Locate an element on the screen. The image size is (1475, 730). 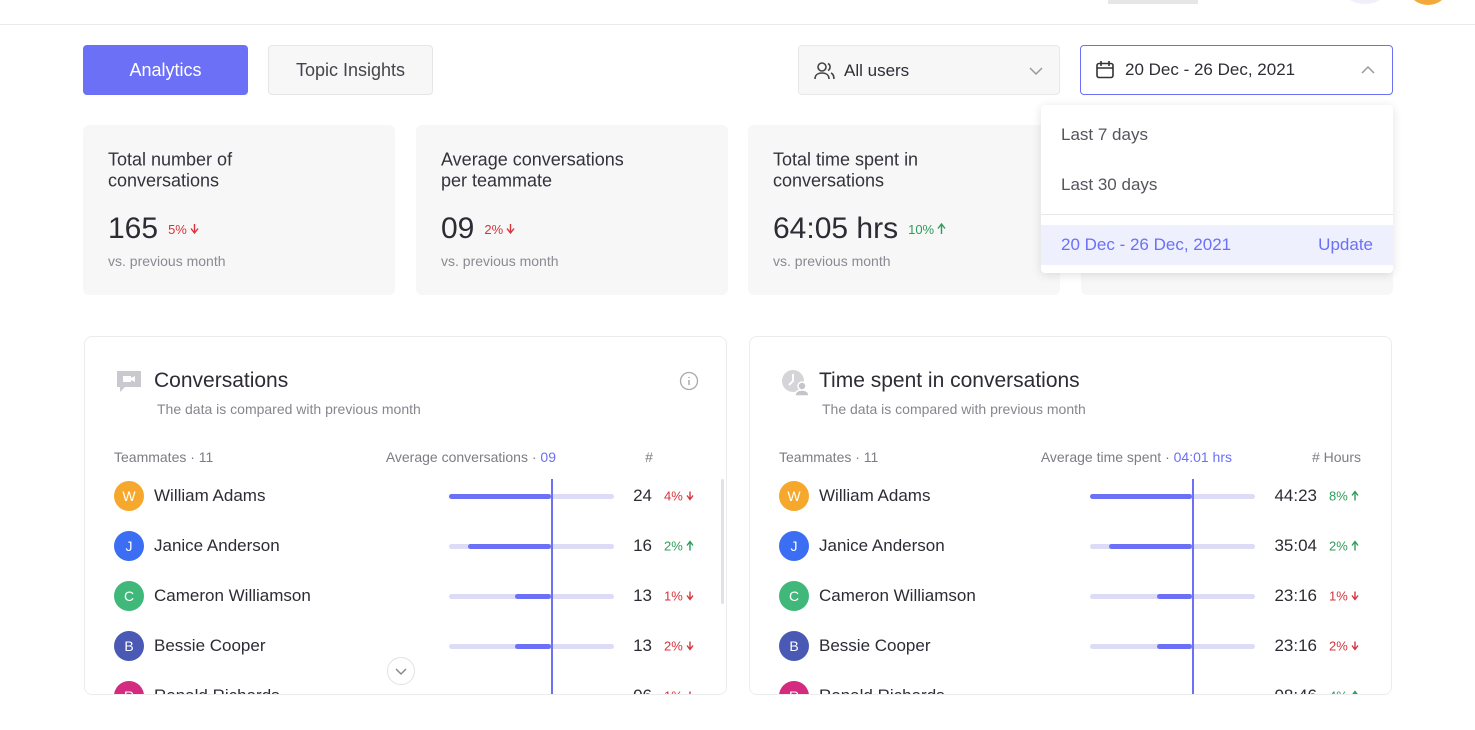
change: 8% is located at coordinates (1338, 496).